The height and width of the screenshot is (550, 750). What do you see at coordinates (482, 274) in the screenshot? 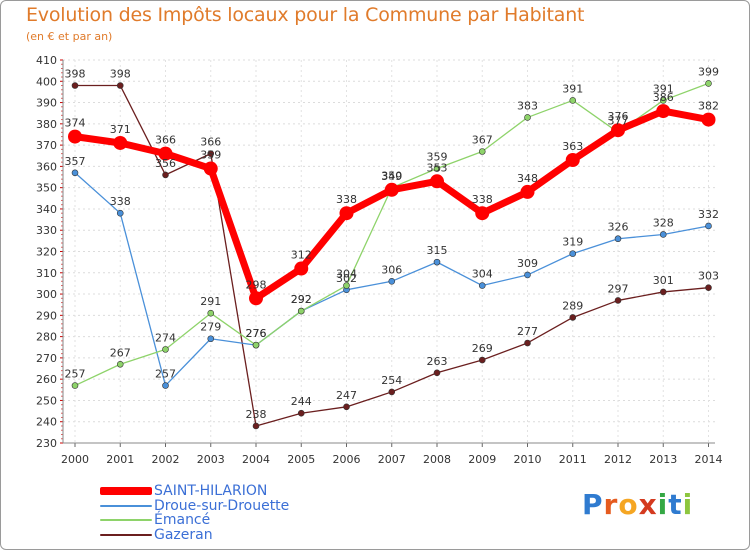
I see `data-label-droue-sur-drouette: 304` at bounding box center [482, 274].